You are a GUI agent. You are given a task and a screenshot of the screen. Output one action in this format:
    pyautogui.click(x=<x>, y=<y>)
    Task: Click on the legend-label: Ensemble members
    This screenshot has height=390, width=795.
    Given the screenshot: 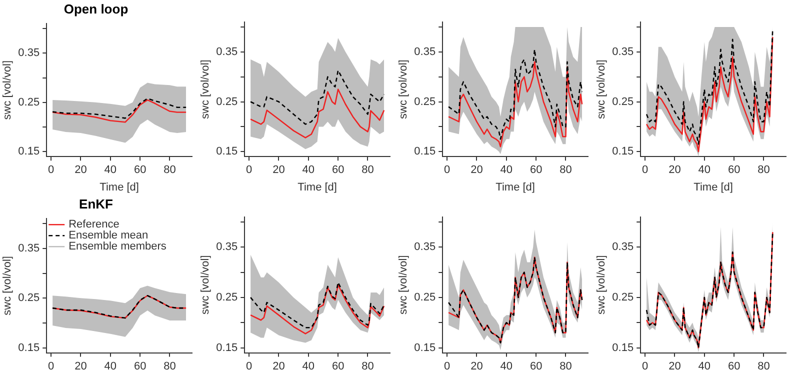 What is the action you would take?
    pyautogui.click(x=117, y=246)
    